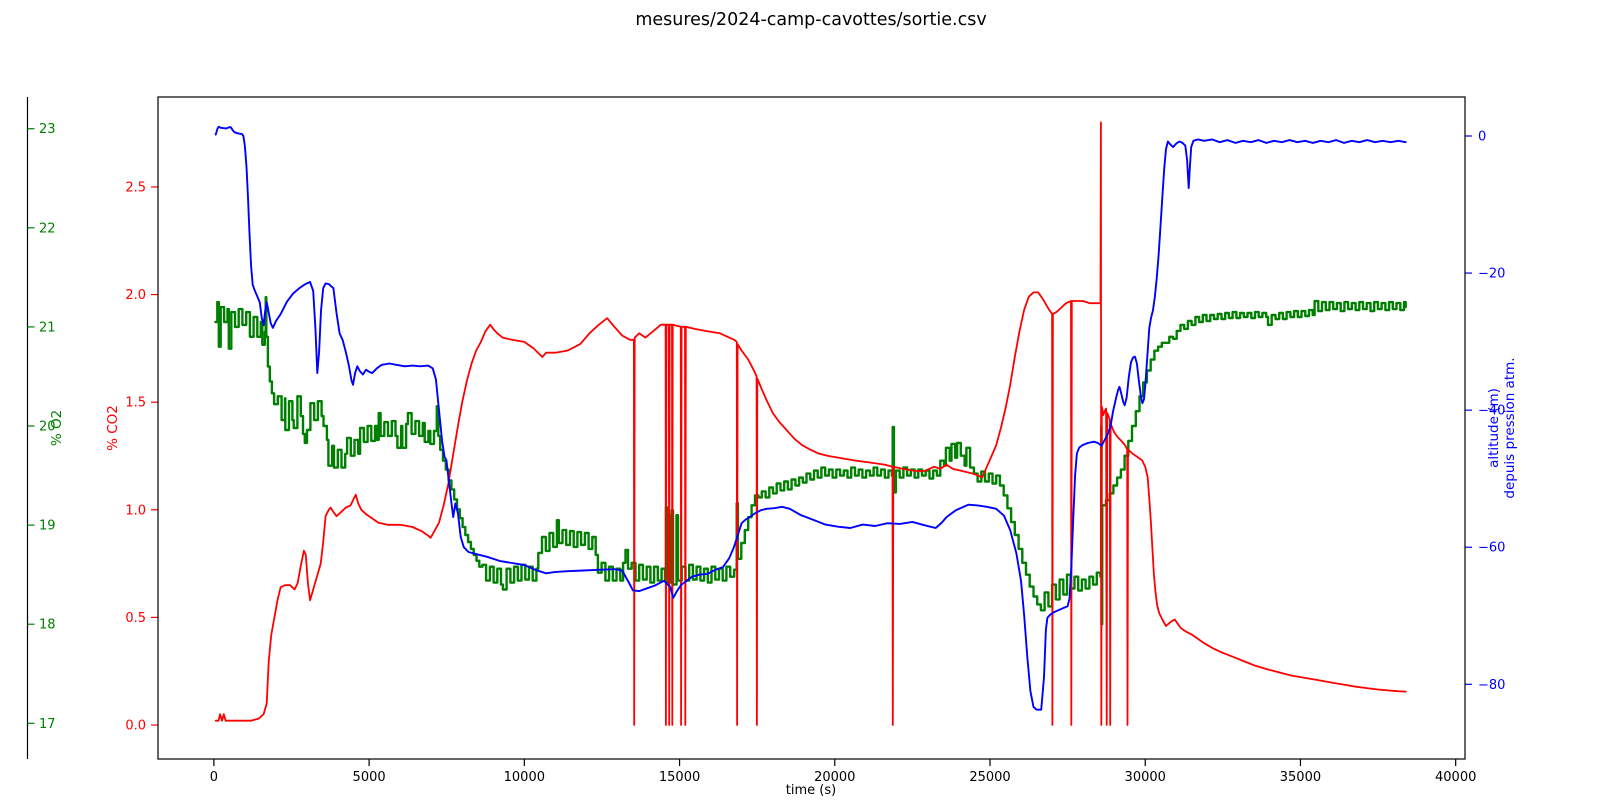 The image size is (1600, 809). I want to click on x-axis-label: time (s), so click(811, 790).